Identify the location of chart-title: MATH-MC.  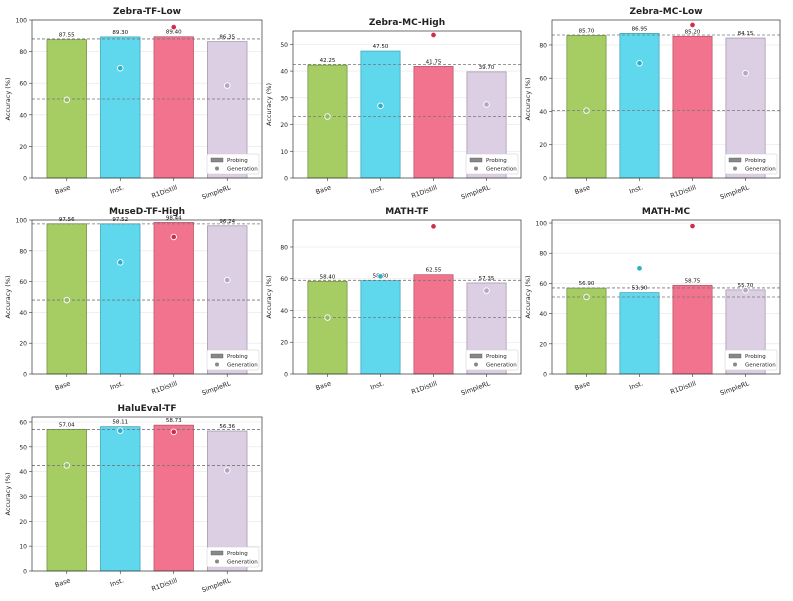
(666, 212).